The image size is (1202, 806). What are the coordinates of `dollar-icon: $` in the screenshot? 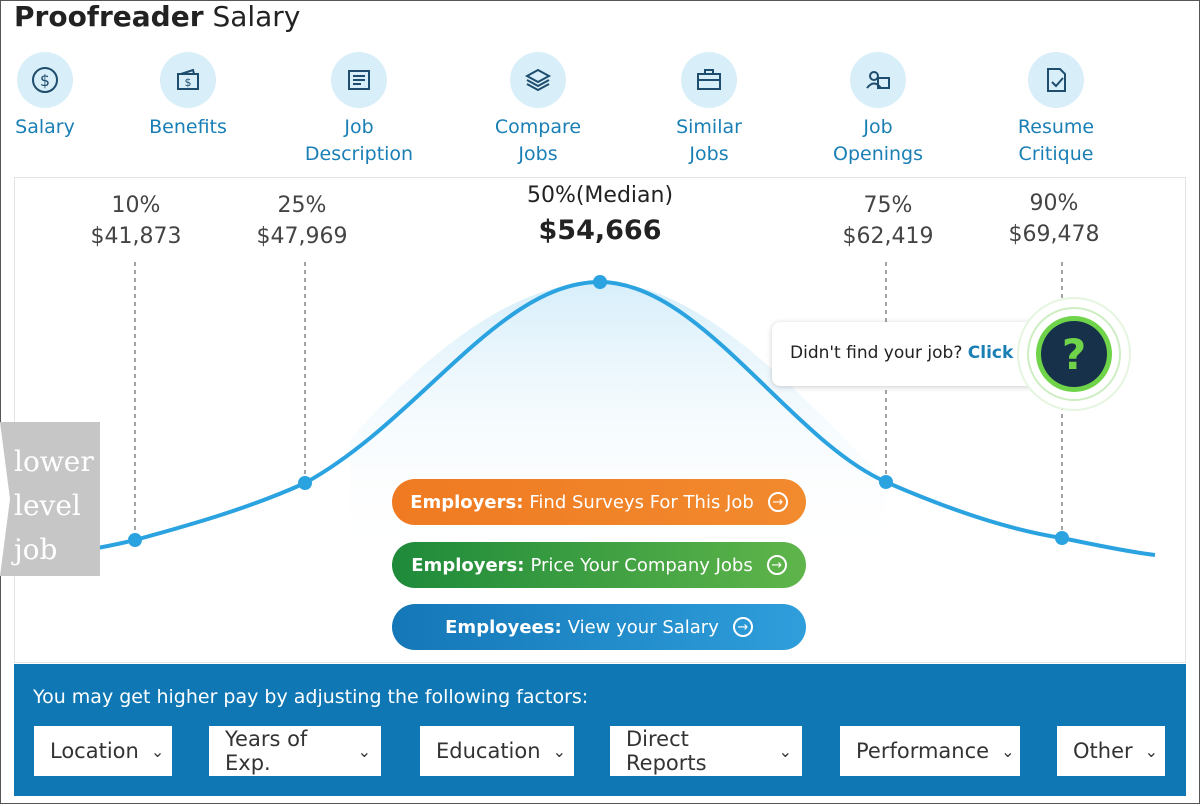 It's located at (45, 80).